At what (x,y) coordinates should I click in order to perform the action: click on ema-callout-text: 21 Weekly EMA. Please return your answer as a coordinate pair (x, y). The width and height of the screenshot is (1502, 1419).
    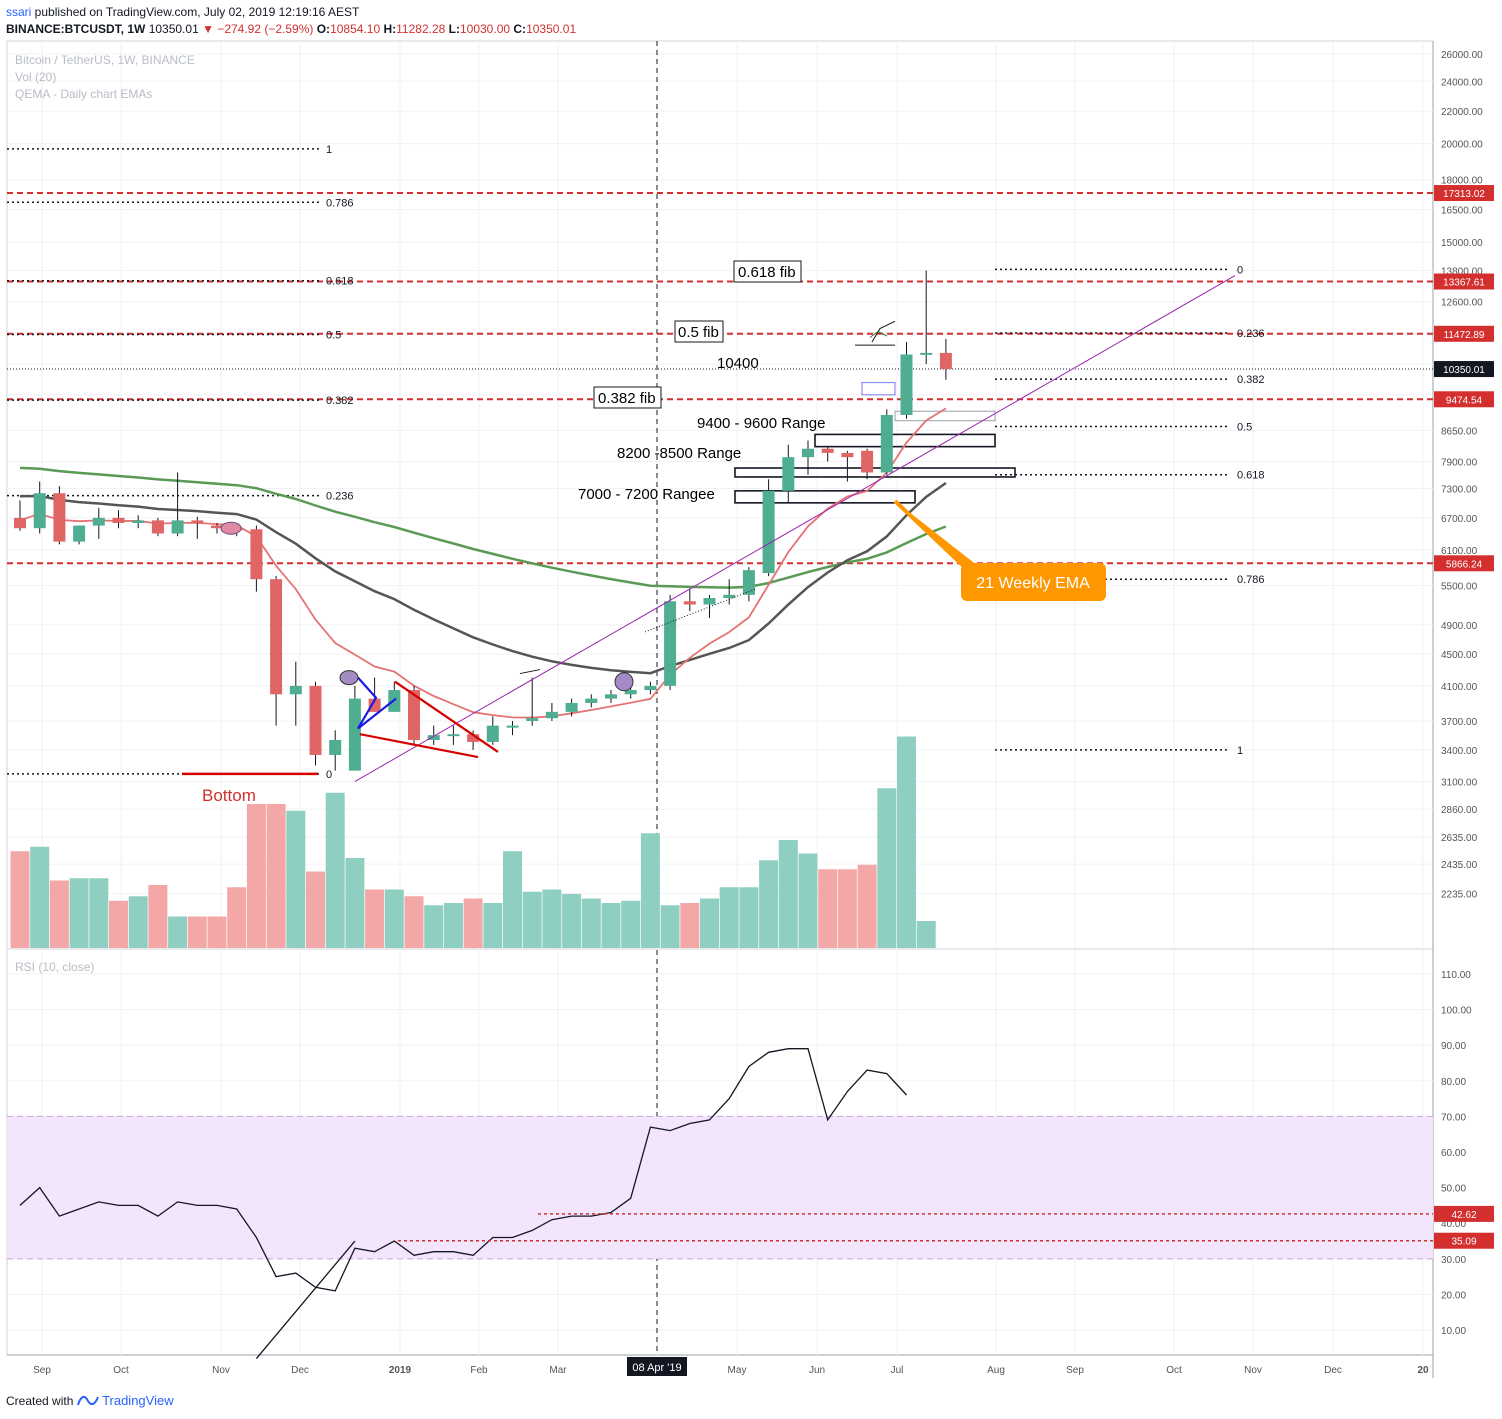
    Looking at the image, I should click on (1033, 583).